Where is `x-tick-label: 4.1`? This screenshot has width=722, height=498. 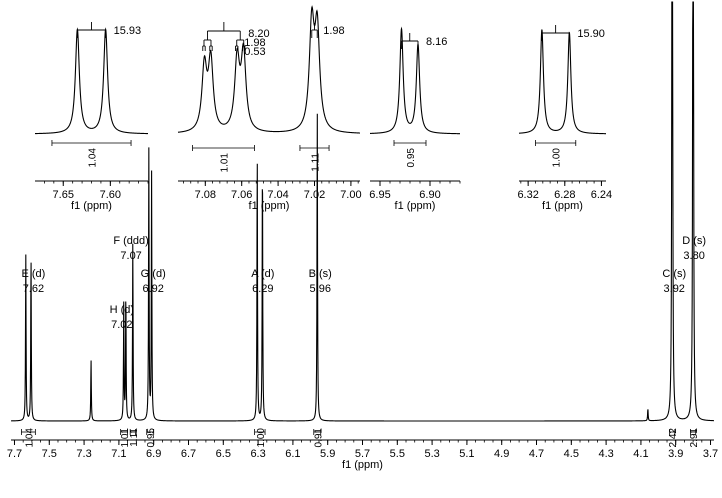
x-tick-label: 4.1 is located at coordinates (640, 454).